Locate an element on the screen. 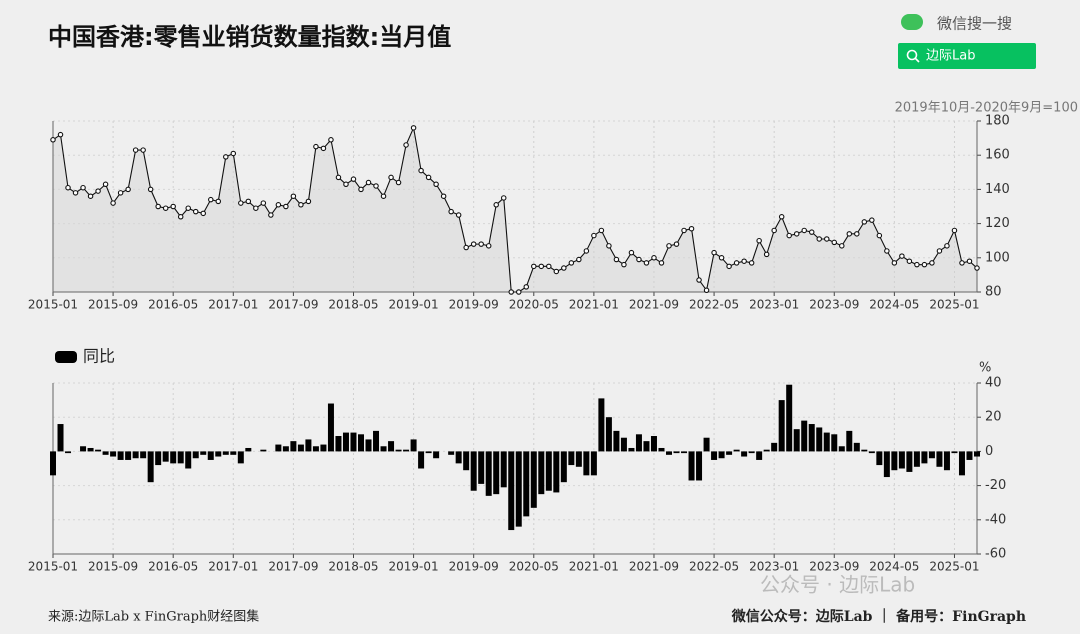  y-tick-label: 140 is located at coordinates (997, 189).